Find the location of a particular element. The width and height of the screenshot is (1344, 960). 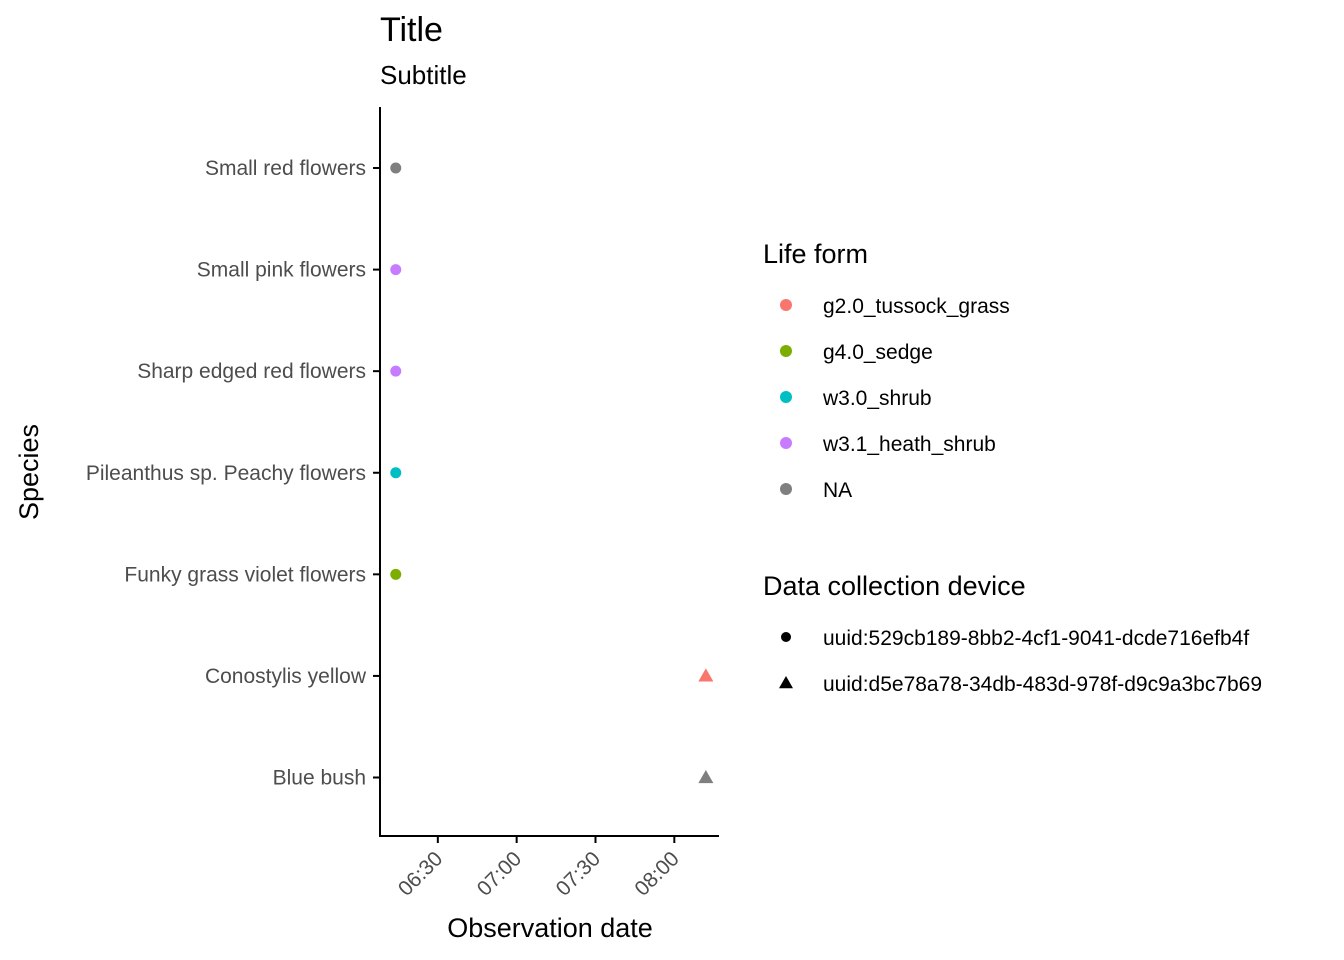

point-small-red-flowers is located at coordinates (396, 168).